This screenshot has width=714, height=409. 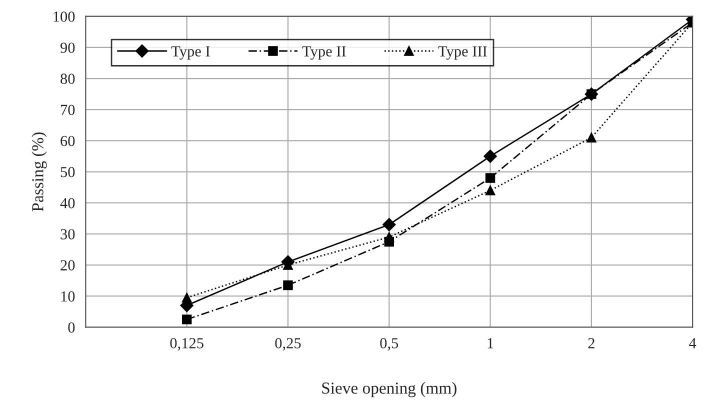 I want to click on y-tick-label: 40, so click(x=67, y=203).